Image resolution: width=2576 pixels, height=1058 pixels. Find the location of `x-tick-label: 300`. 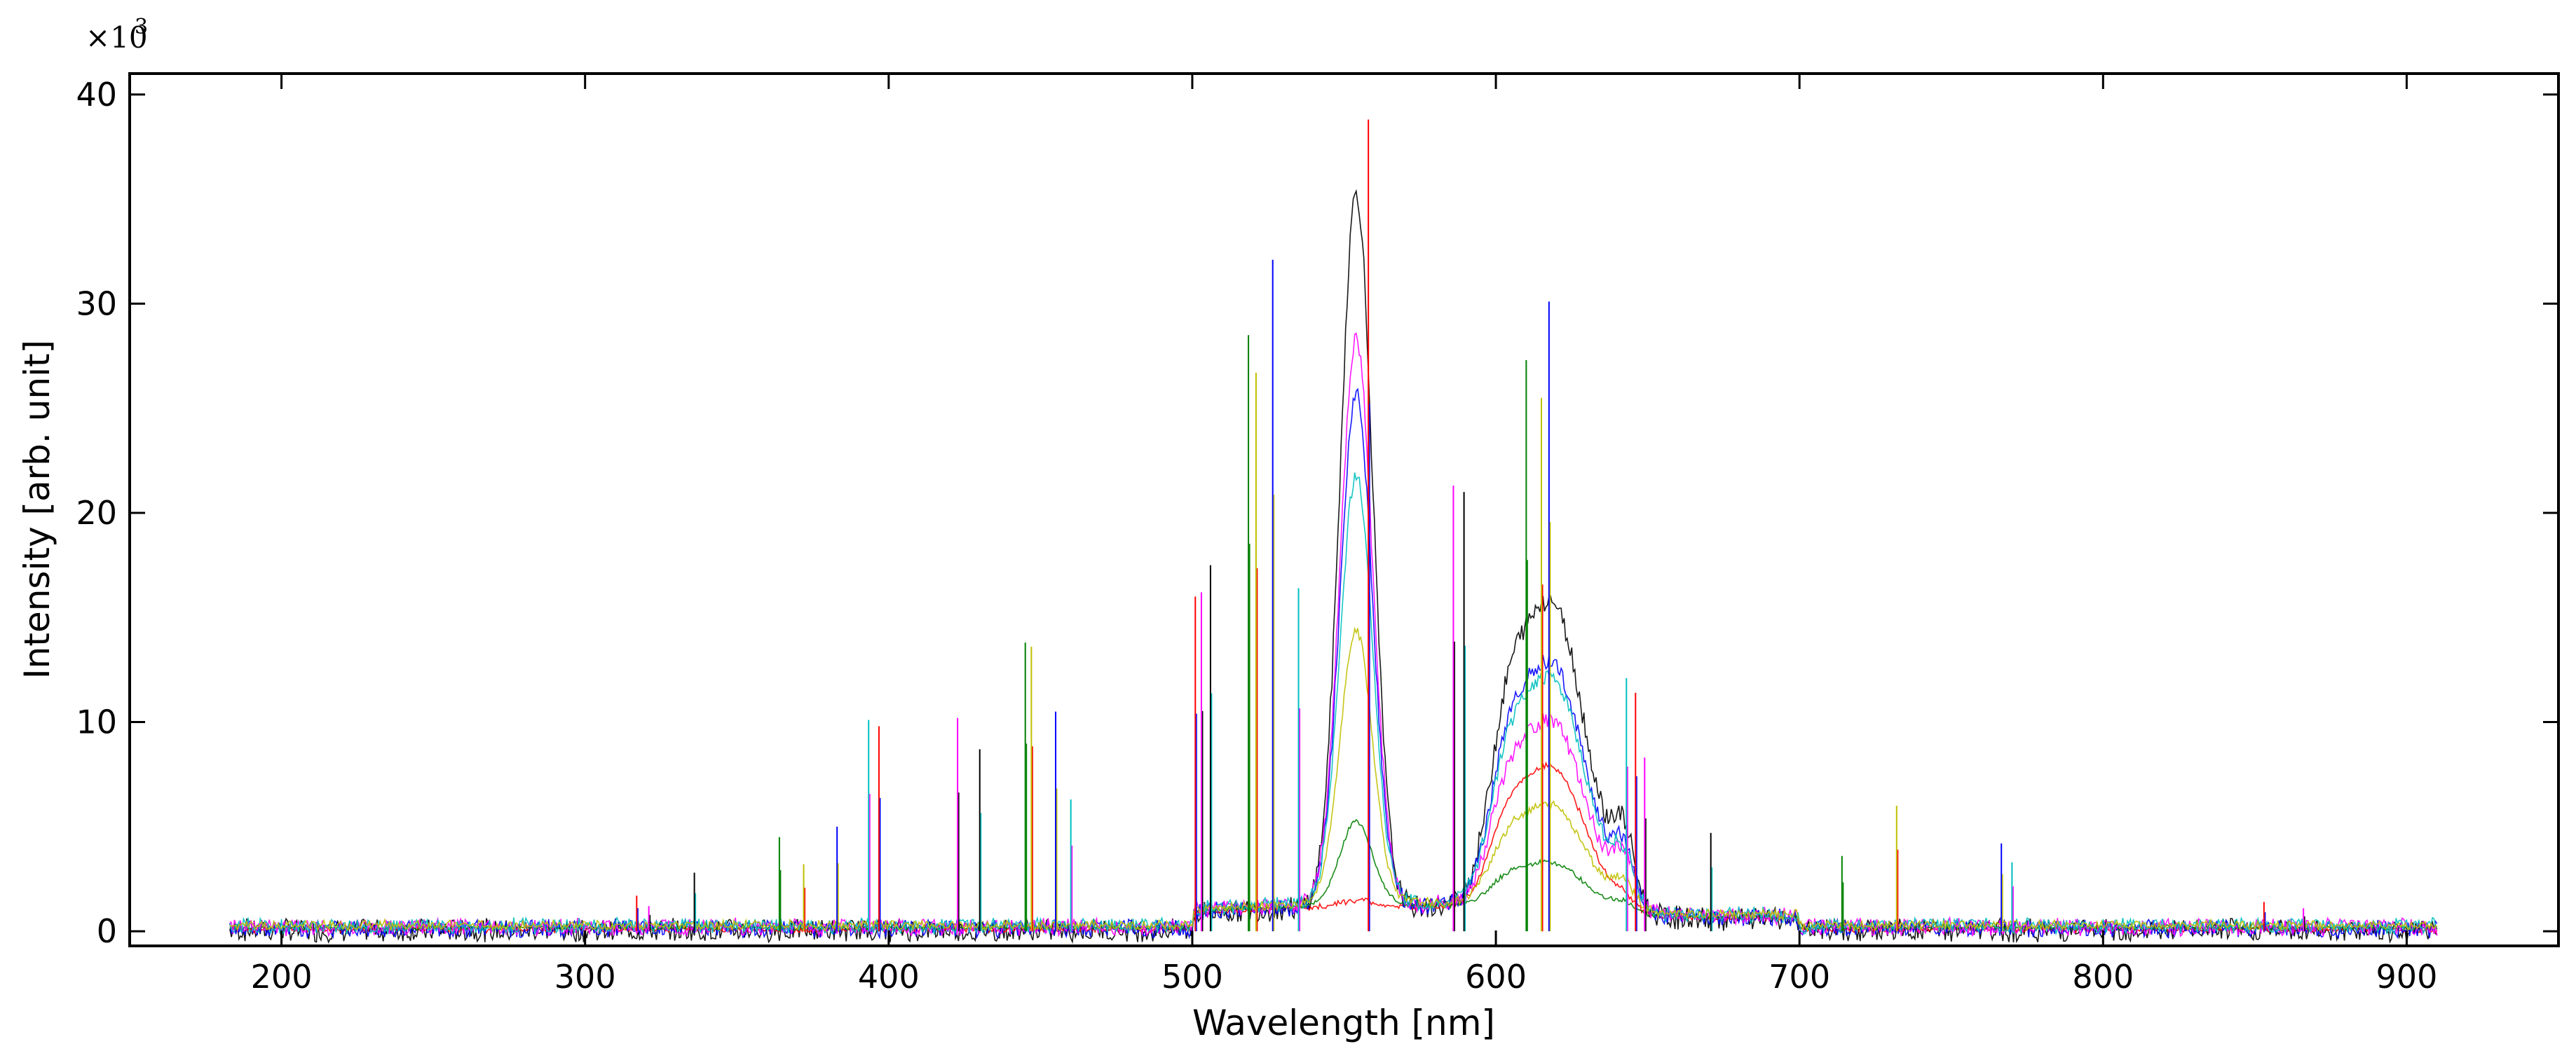

x-tick-label: 300 is located at coordinates (585, 977).